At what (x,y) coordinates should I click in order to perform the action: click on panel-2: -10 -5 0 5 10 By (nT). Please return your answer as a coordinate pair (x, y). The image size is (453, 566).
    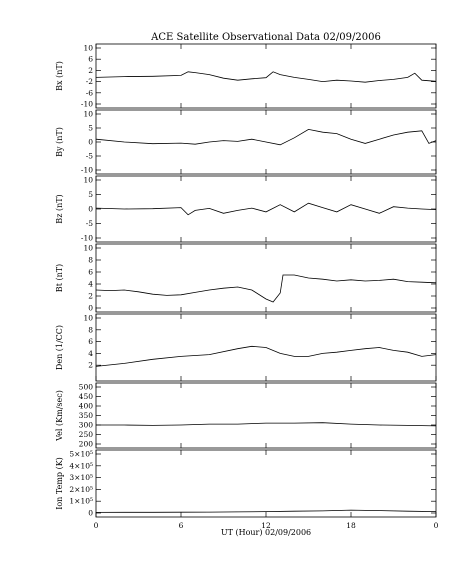
    Looking at the image, I should click on (246, 142).